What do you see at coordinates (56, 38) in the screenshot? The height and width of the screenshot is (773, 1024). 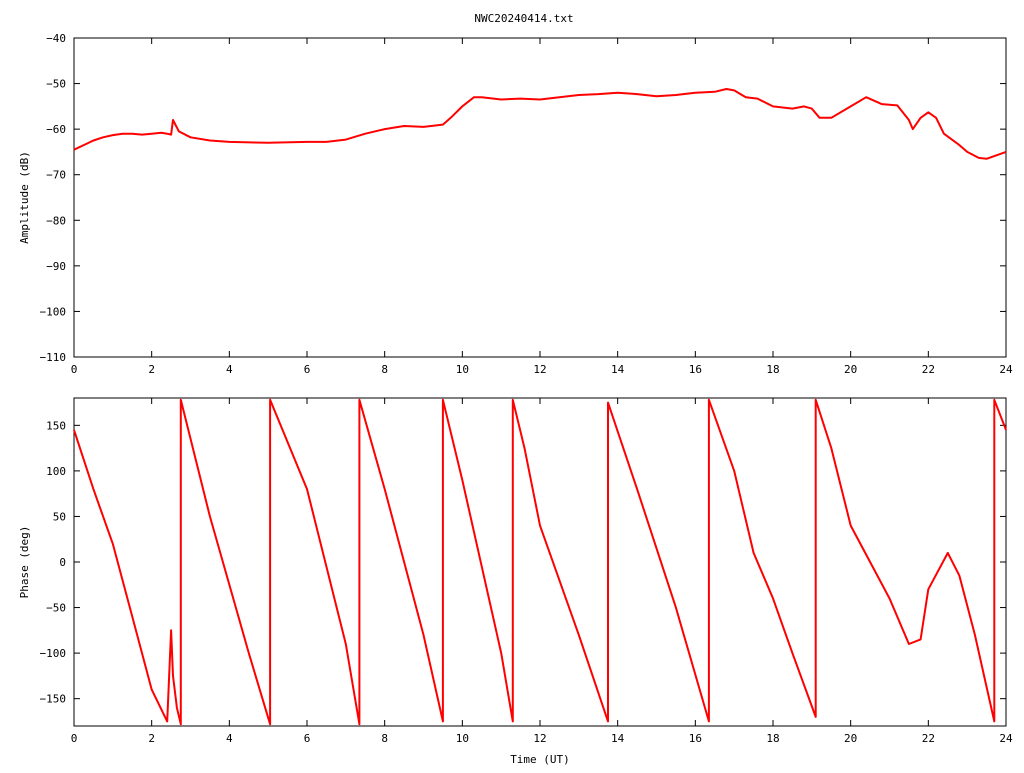 I see `amplitude-y-tick-label: −40` at bounding box center [56, 38].